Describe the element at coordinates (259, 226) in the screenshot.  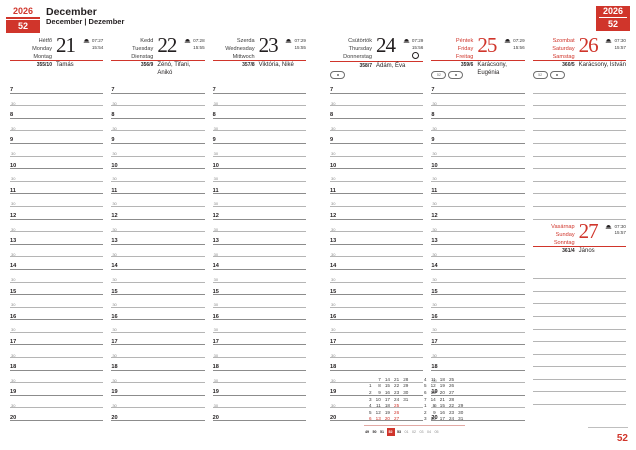
I see `half-hour-row-12: 30` at that location.